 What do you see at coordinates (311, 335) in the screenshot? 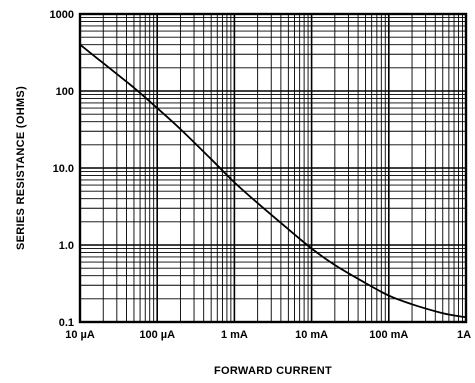
I see `x-tick-label: 10 mA` at bounding box center [311, 335].